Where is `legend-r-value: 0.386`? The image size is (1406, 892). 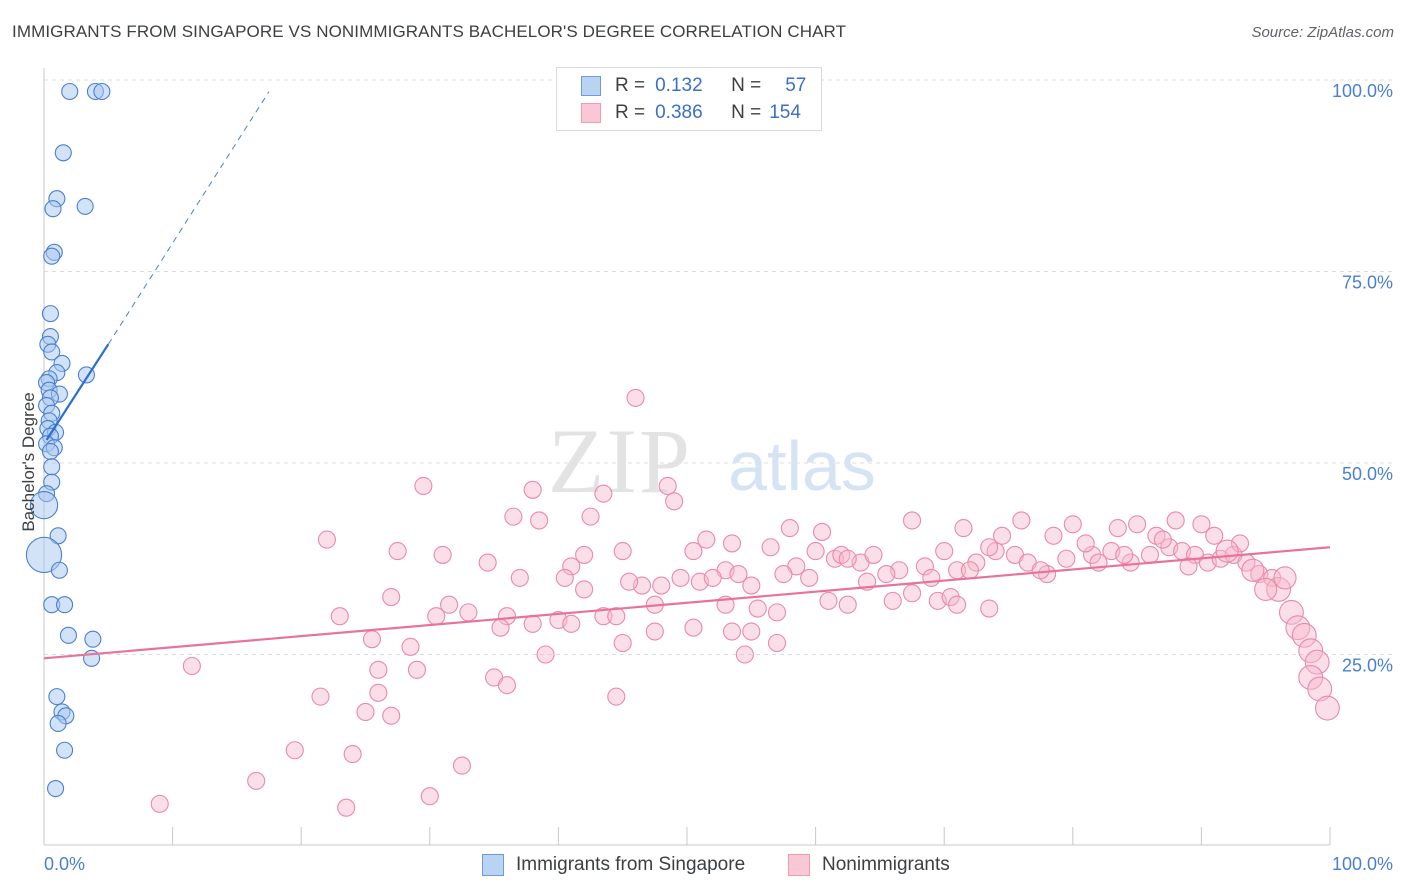 legend-r-value: 0.386 is located at coordinates (679, 112).